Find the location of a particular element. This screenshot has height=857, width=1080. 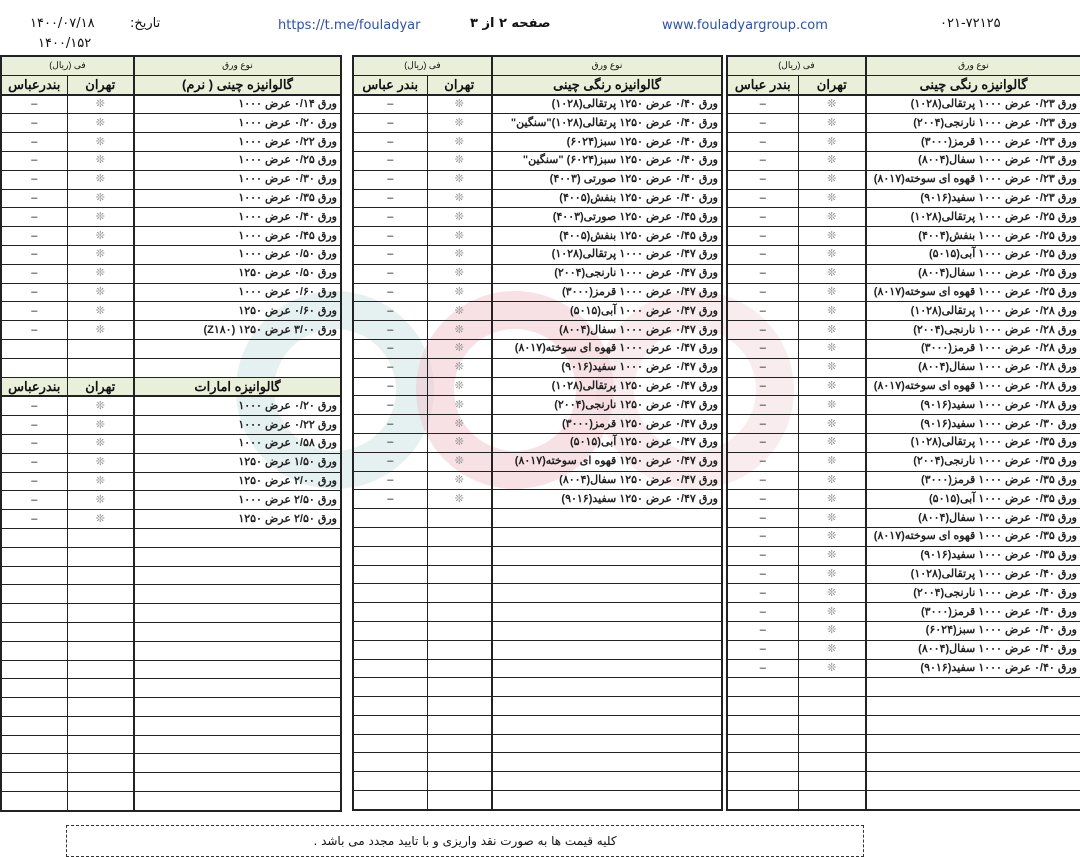

table-row: ورق ۰/۴۷ عرض ۱۲۵۰ نارنجی(۲۰۰۴) ❊ – is located at coordinates (537, 405).